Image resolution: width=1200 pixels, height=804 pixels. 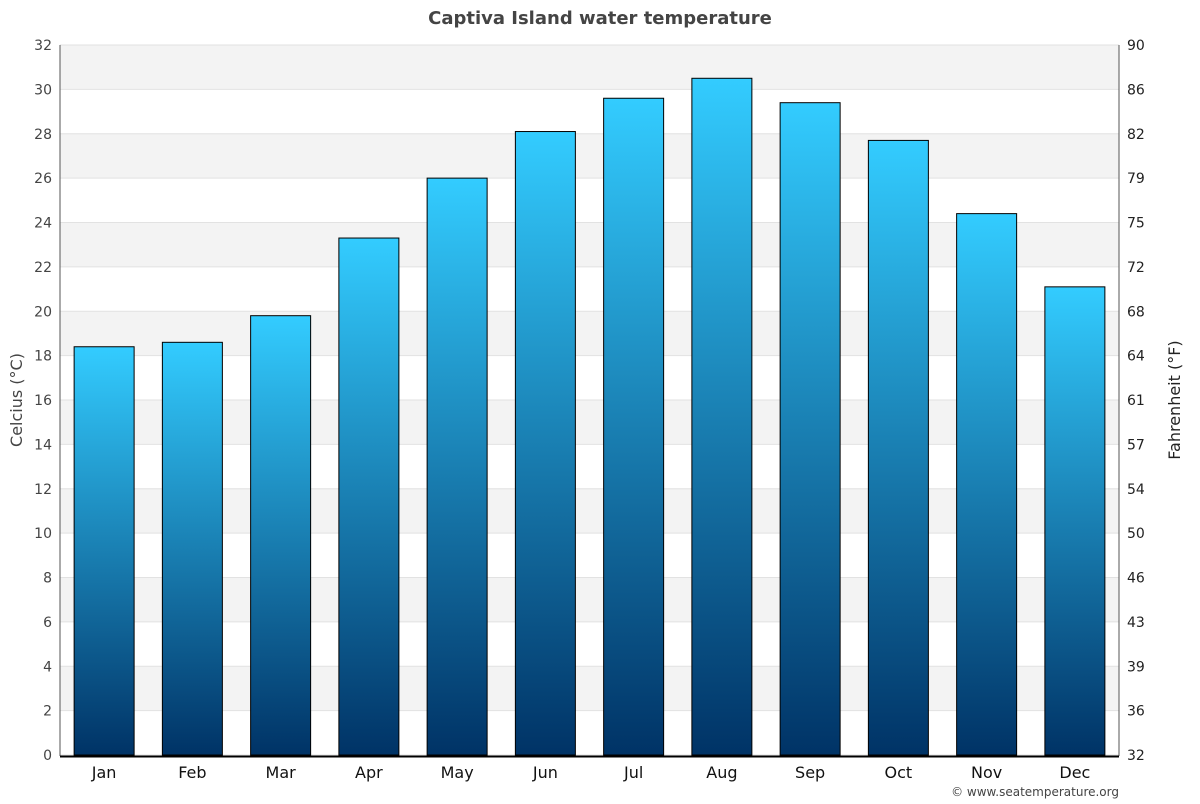 I want to click on y-tick-label-left: 24, so click(x=43, y=224).